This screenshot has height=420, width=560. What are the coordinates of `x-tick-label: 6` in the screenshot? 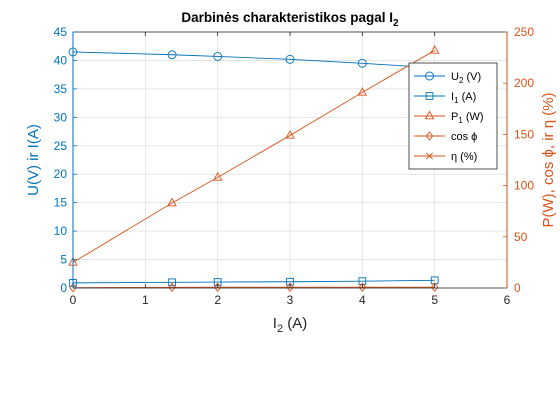 It's located at (507, 300).